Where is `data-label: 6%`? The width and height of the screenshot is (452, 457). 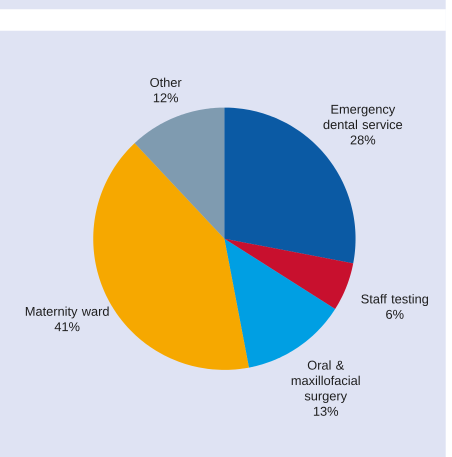 data-label: 6% is located at coordinates (395, 314).